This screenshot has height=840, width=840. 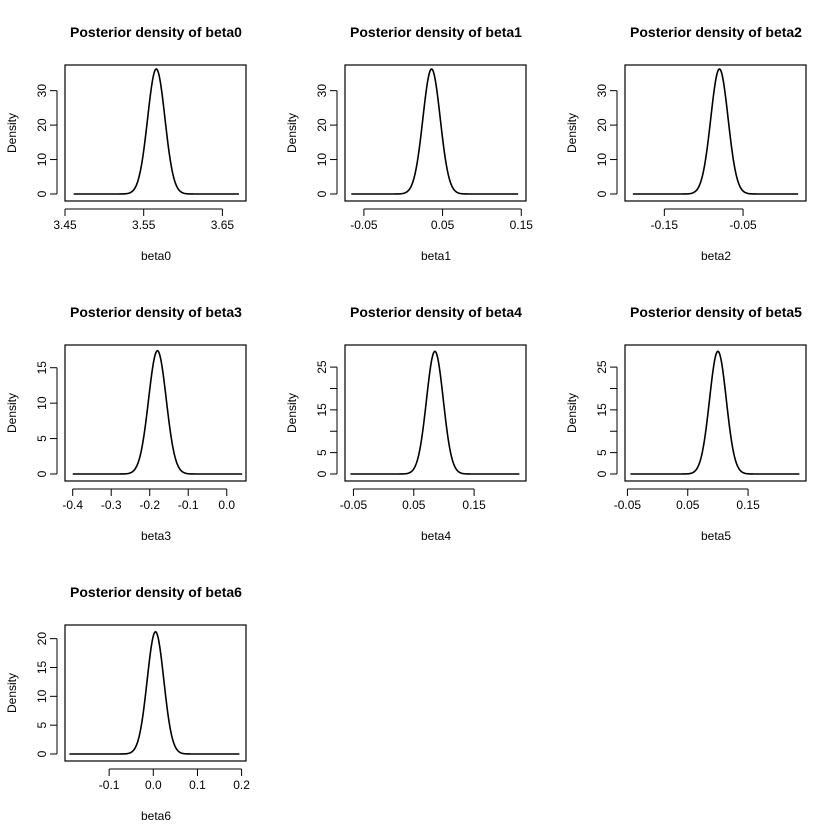 What do you see at coordinates (436, 536) in the screenshot?
I see `x-axis-label: beta4` at bounding box center [436, 536].